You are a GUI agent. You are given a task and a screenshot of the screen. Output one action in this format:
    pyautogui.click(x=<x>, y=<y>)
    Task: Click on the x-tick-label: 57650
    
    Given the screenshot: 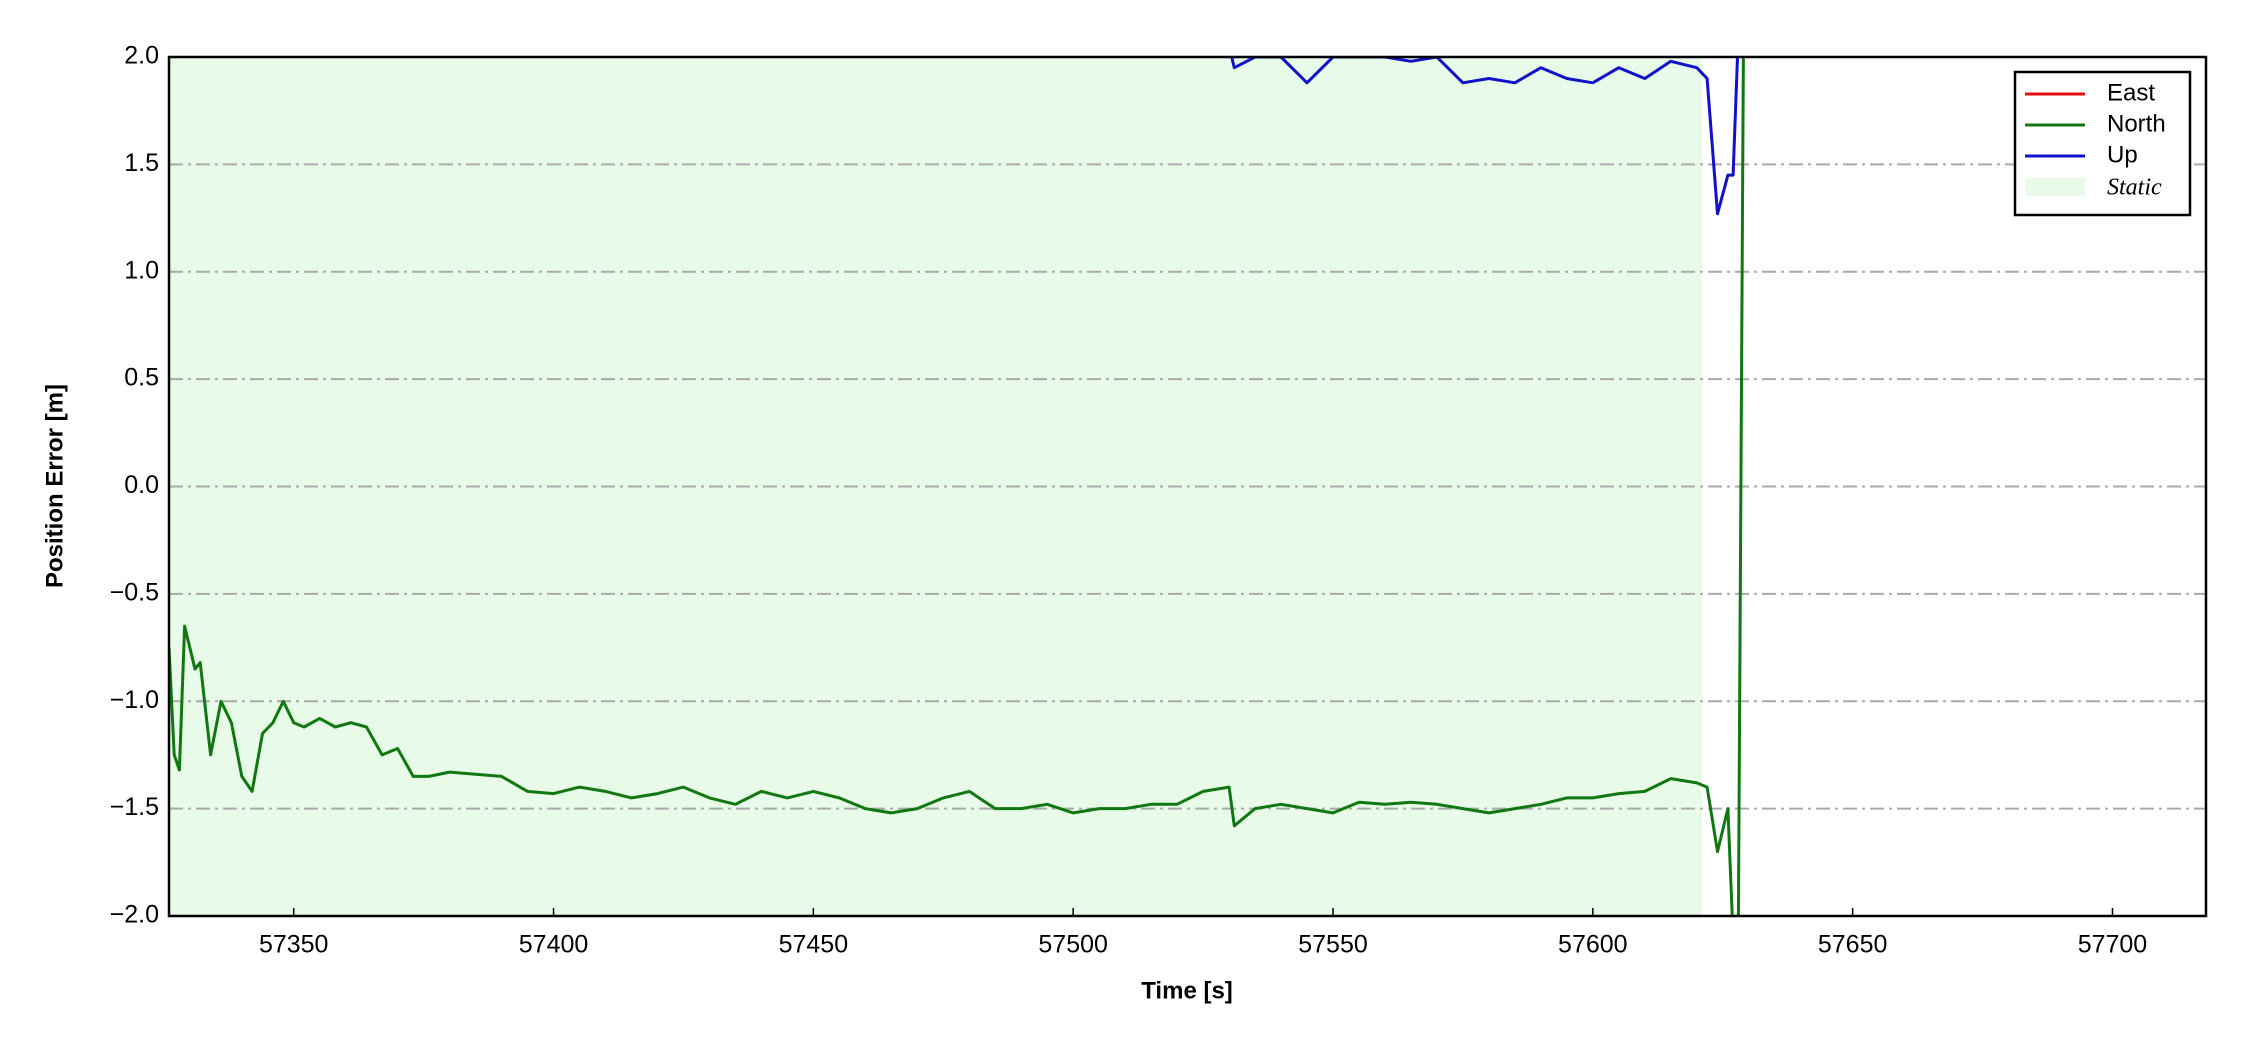 What is the action you would take?
    pyautogui.click(x=1853, y=945)
    